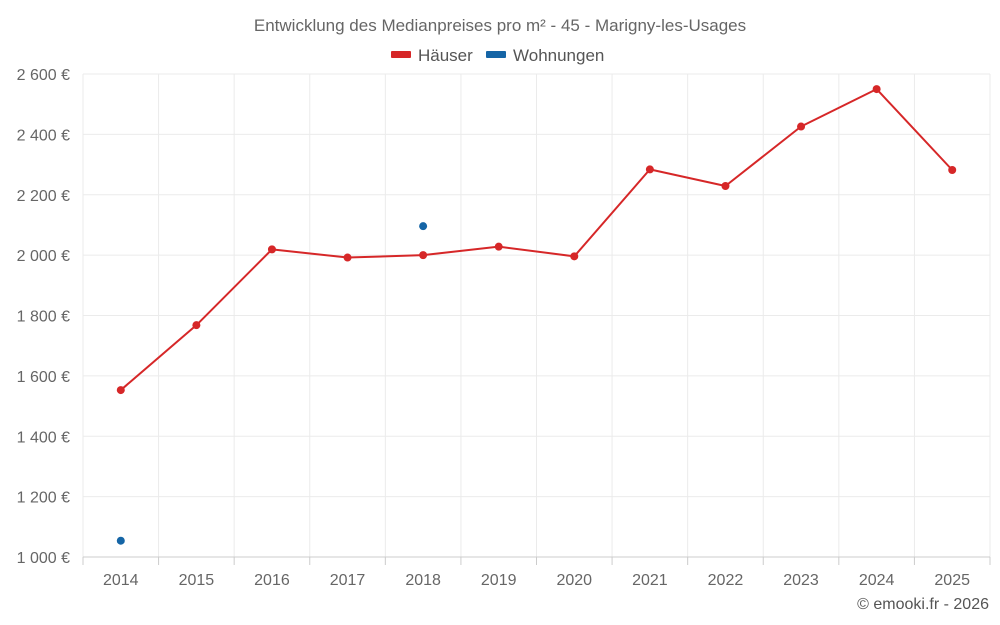 The image size is (1000, 625). What do you see at coordinates (43, 558) in the screenshot?
I see `y-tick-label: 1 000 €` at bounding box center [43, 558].